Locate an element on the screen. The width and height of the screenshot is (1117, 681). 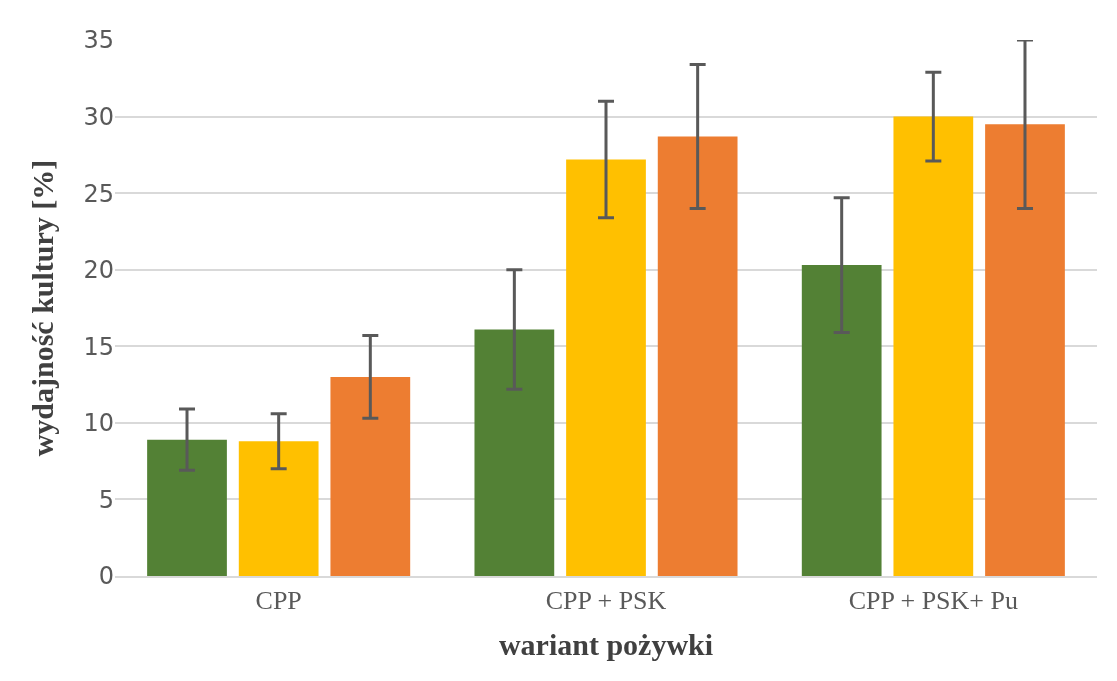
y-tick-label: 10 is located at coordinates (98, 423).